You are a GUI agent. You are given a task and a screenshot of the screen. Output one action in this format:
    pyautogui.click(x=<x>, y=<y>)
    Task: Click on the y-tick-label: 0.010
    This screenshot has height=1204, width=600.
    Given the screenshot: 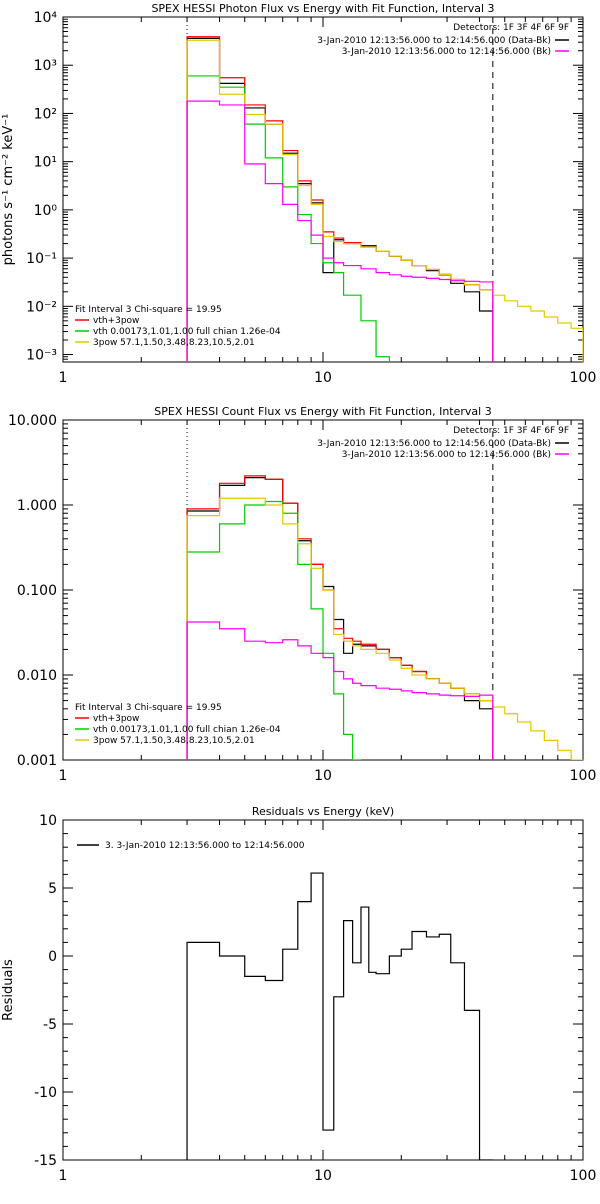 What is the action you would take?
    pyautogui.click(x=37, y=676)
    